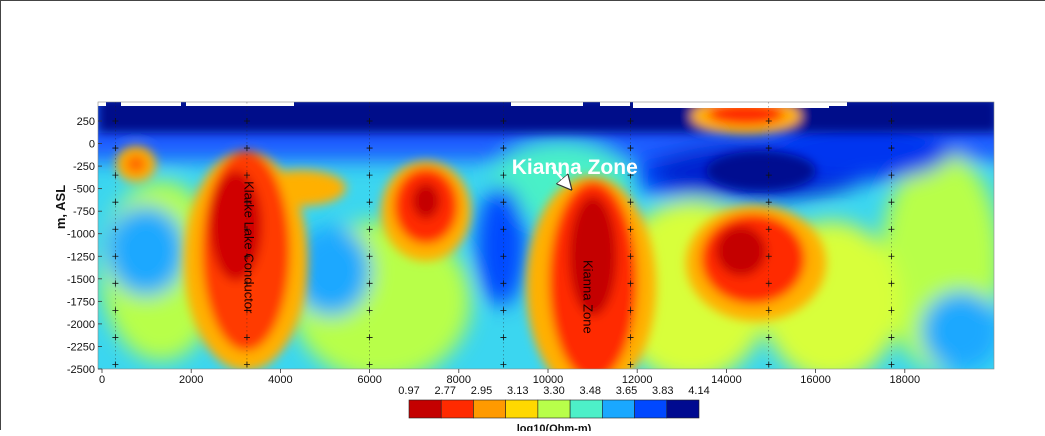  What do you see at coordinates (408, 391) in the screenshot?
I see `colorbar-tick-label: 0.97` at bounding box center [408, 391].